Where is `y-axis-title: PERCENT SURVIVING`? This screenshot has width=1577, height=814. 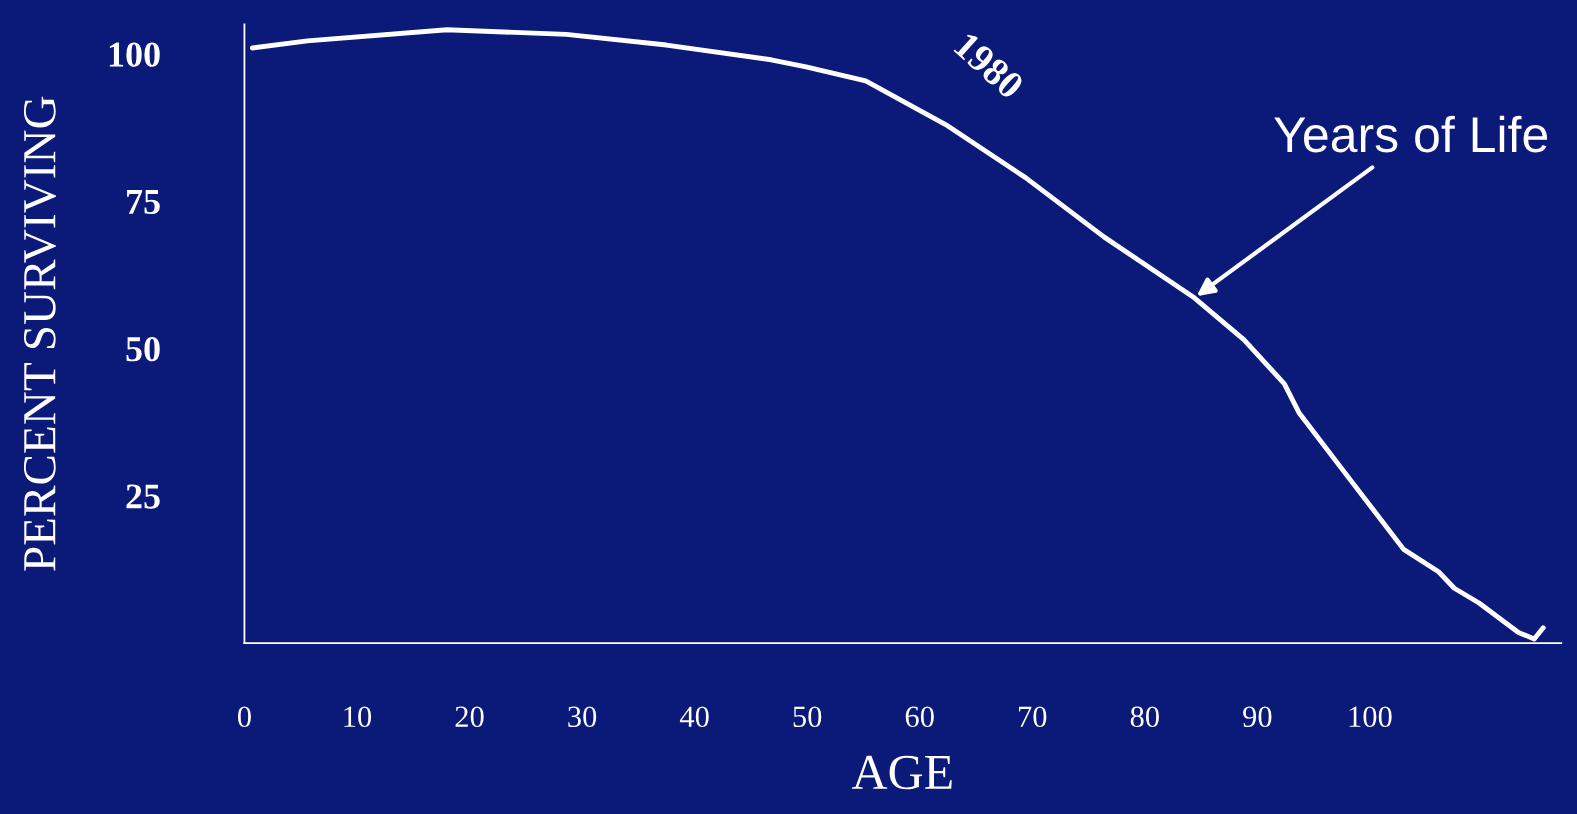
y-axis-title: PERCENT SURVIVING is located at coordinates (39, 333).